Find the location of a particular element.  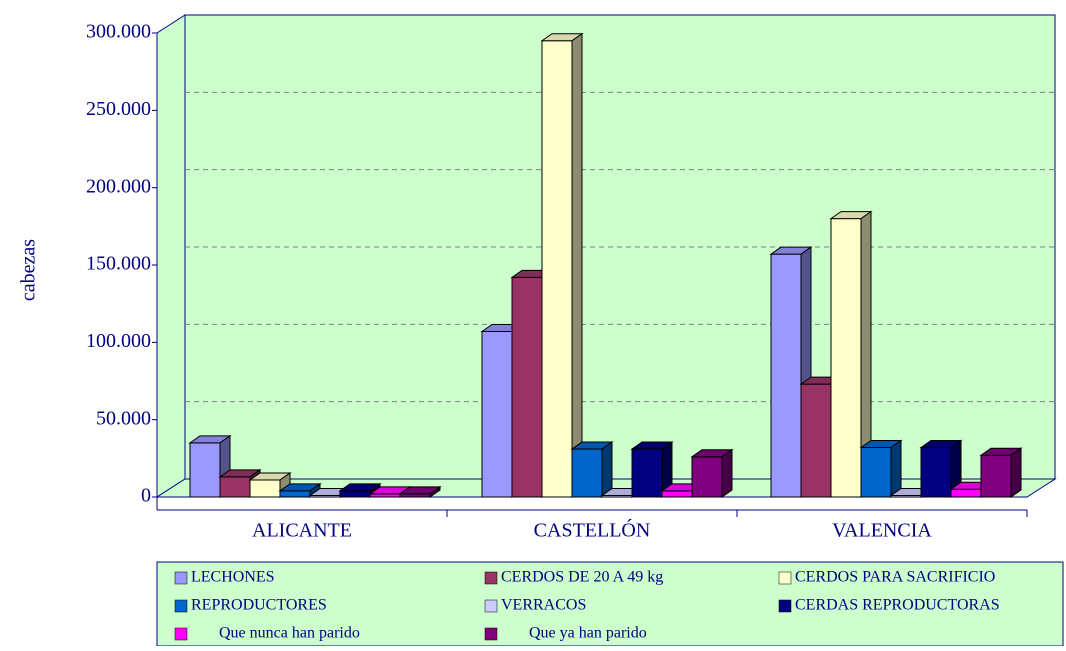

y-tick-label: 50.000 is located at coordinates (123, 418).